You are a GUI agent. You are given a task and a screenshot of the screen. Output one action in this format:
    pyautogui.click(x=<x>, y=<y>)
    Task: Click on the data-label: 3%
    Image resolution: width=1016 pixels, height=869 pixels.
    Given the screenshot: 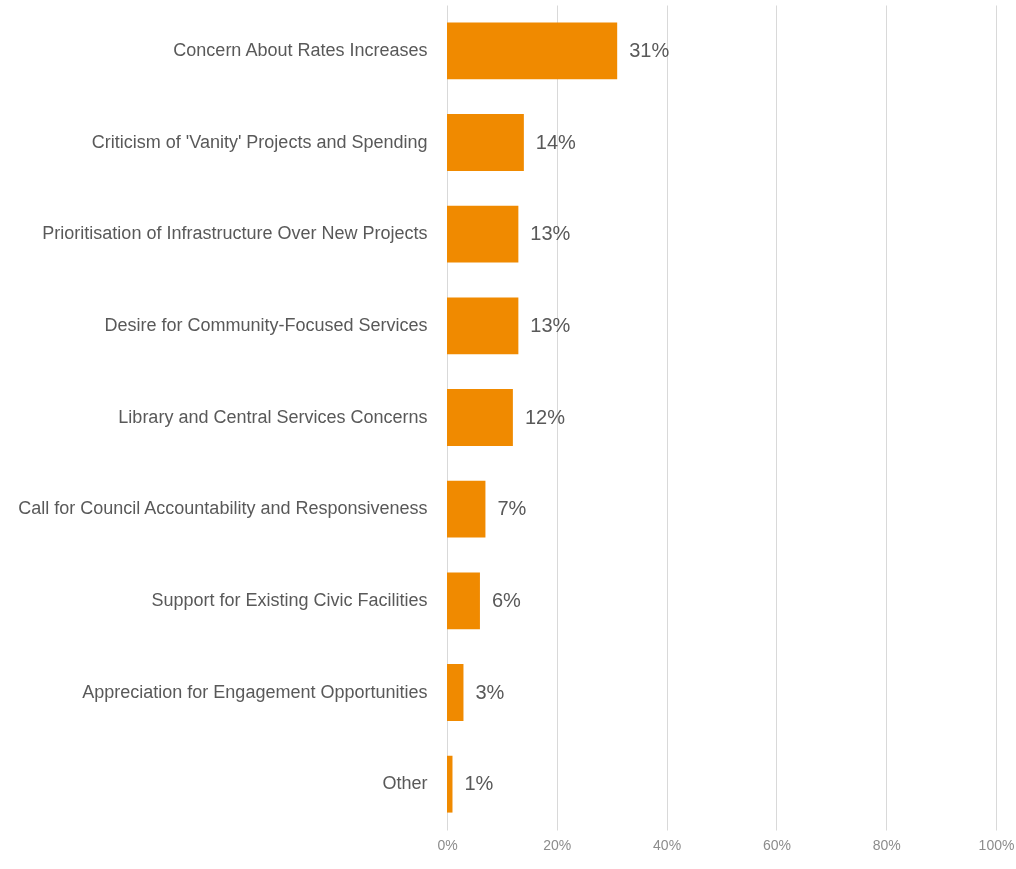 What is the action you would take?
    pyautogui.click(x=490, y=691)
    